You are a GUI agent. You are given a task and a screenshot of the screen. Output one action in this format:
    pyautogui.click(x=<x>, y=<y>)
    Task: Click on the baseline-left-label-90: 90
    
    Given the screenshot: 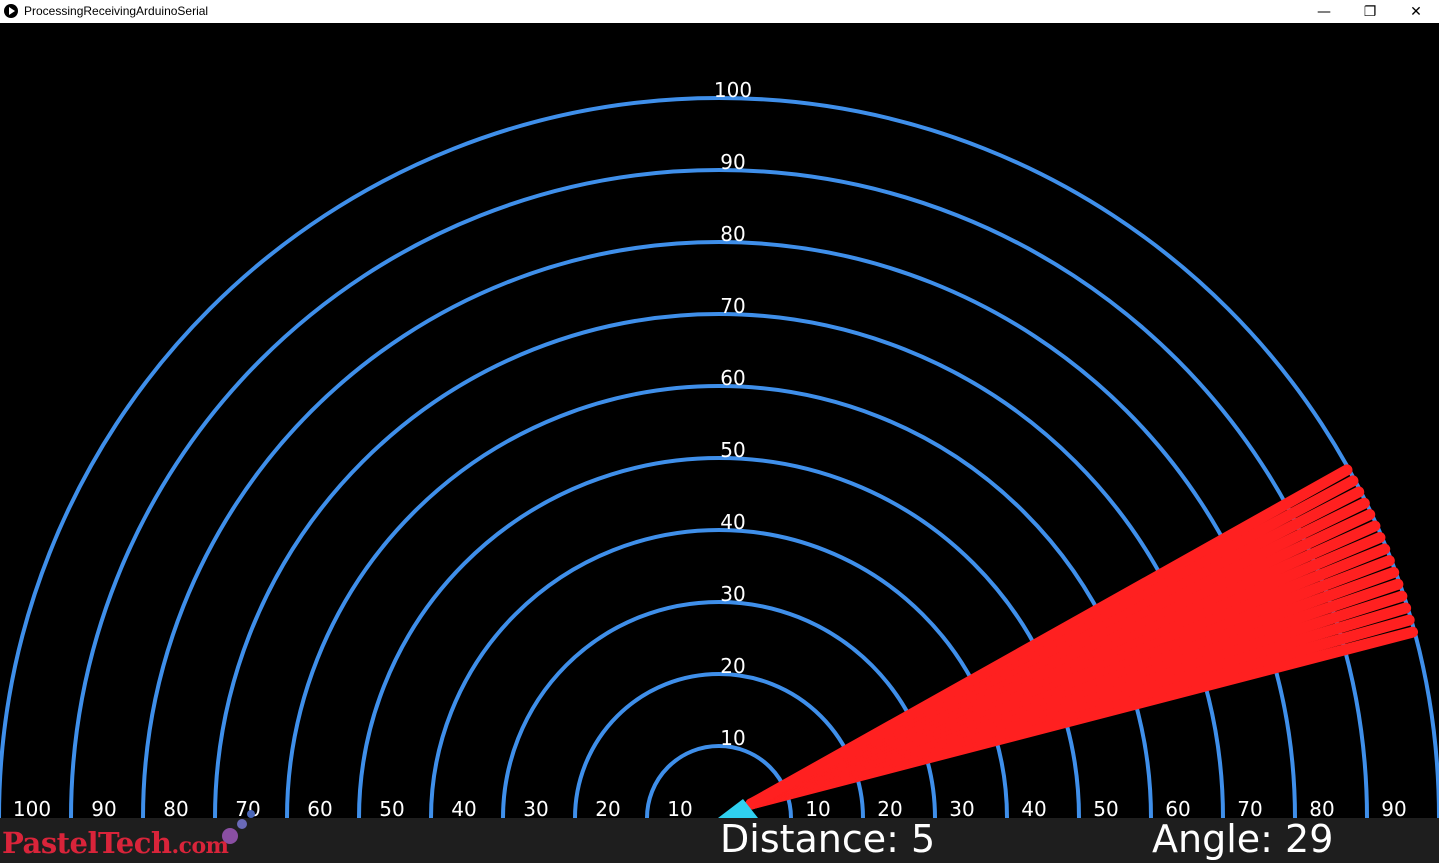 What is the action you would take?
    pyautogui.click(x=103, y=807)
    